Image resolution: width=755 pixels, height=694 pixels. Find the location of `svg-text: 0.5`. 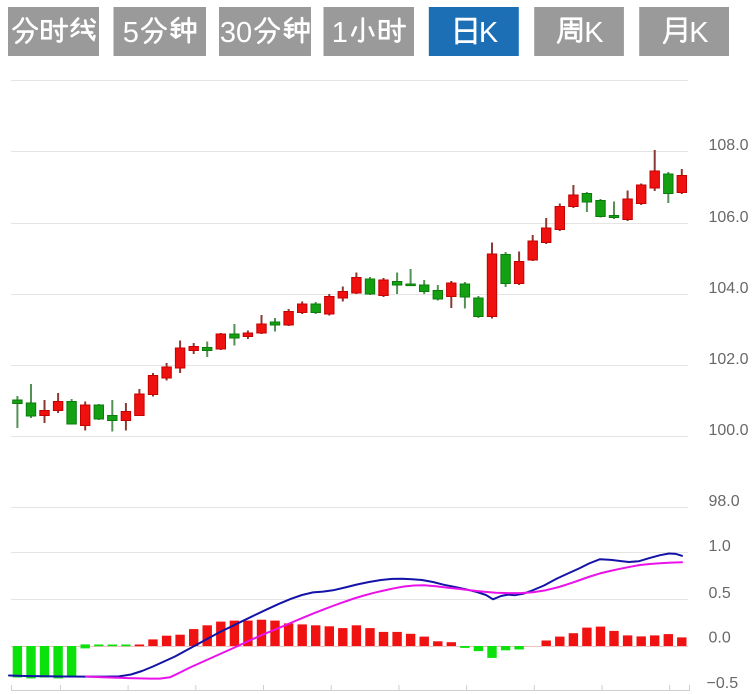

svg-text: 0.5 is located at coordinates (720, 593).